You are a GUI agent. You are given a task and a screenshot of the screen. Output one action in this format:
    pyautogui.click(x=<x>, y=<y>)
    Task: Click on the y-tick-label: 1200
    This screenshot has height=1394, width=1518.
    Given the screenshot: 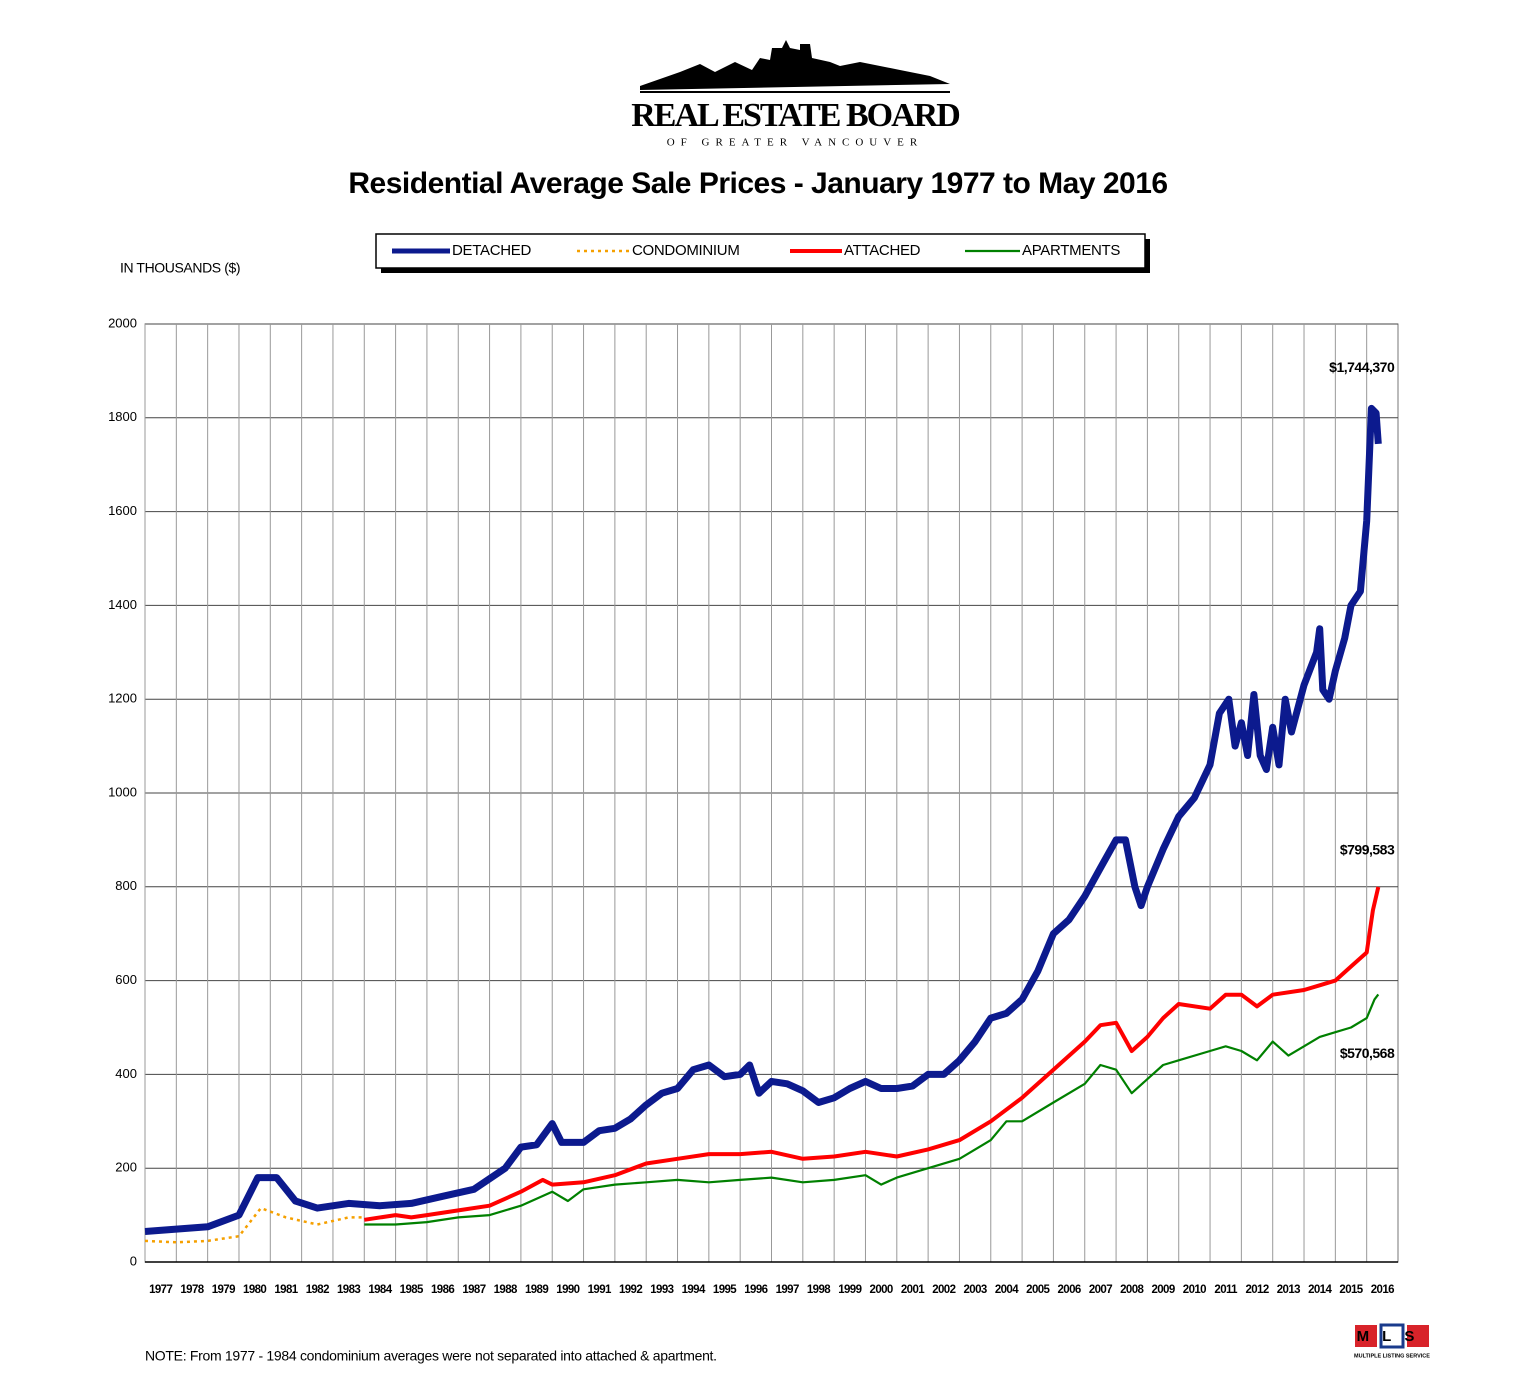 What is the action you would take?
    pyautogui.click(x=122, y=698)
    